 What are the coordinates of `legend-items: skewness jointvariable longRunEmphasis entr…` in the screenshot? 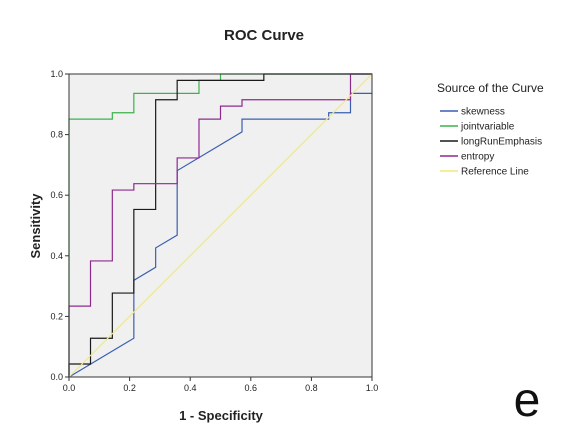 It's located at (491, 142).